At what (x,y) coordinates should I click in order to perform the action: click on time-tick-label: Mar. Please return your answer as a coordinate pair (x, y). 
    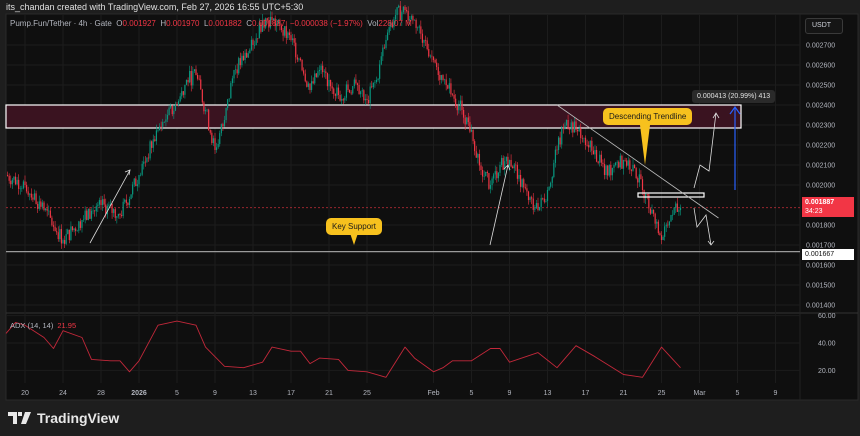
    Looking at the image, I should click on (699, 393).